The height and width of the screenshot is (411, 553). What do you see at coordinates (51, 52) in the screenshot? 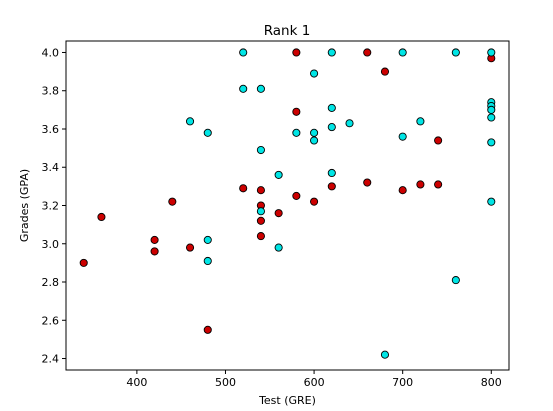
I see `y-tick-label: 4.0` at bounding box center [51, 52].